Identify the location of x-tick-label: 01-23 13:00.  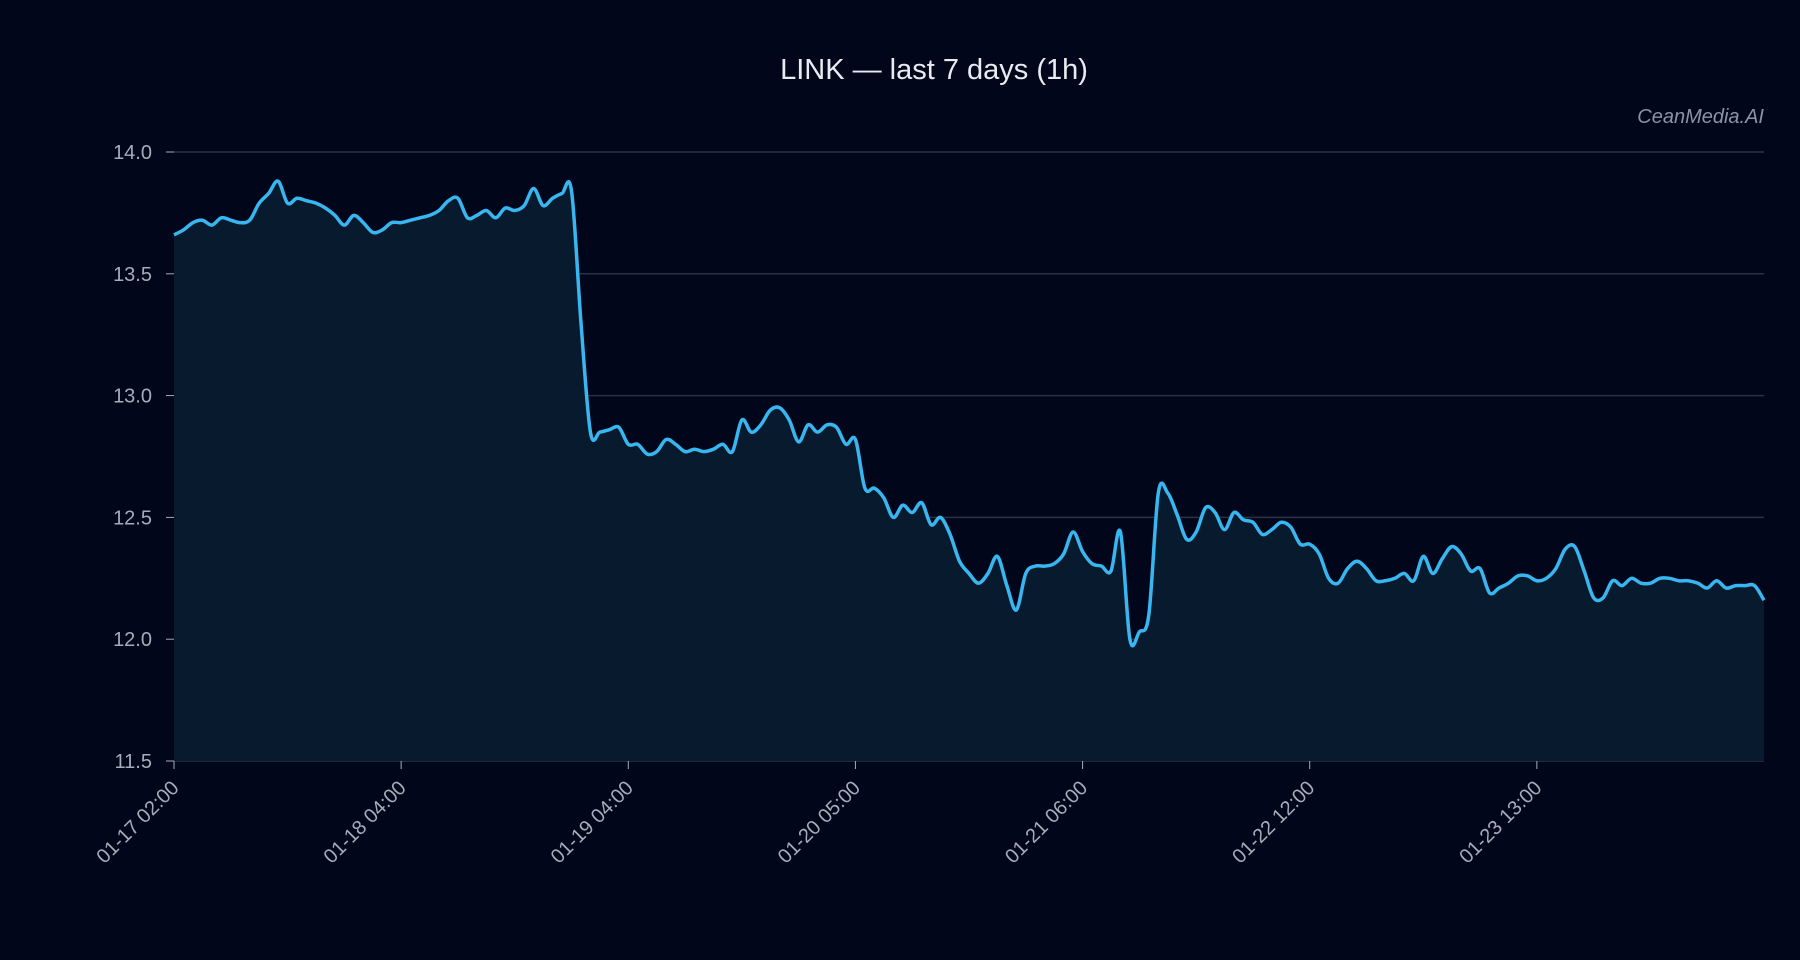
(1500, 822).